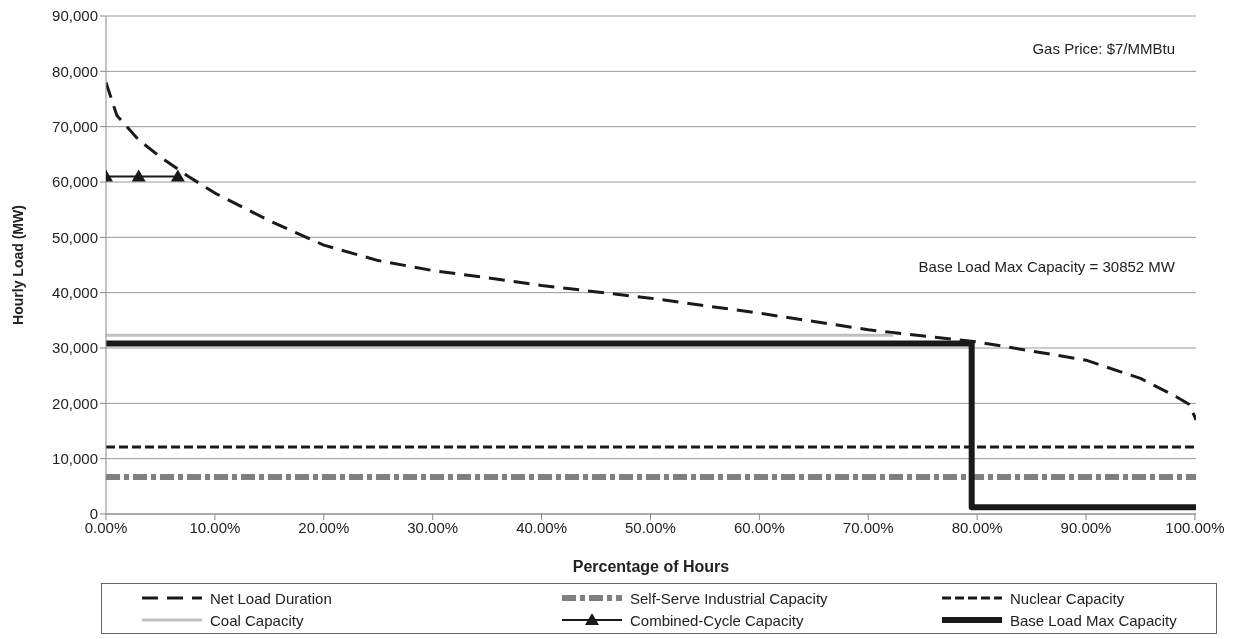  I want to click on x-tick-label: 100.00%, so click(1195, 527).